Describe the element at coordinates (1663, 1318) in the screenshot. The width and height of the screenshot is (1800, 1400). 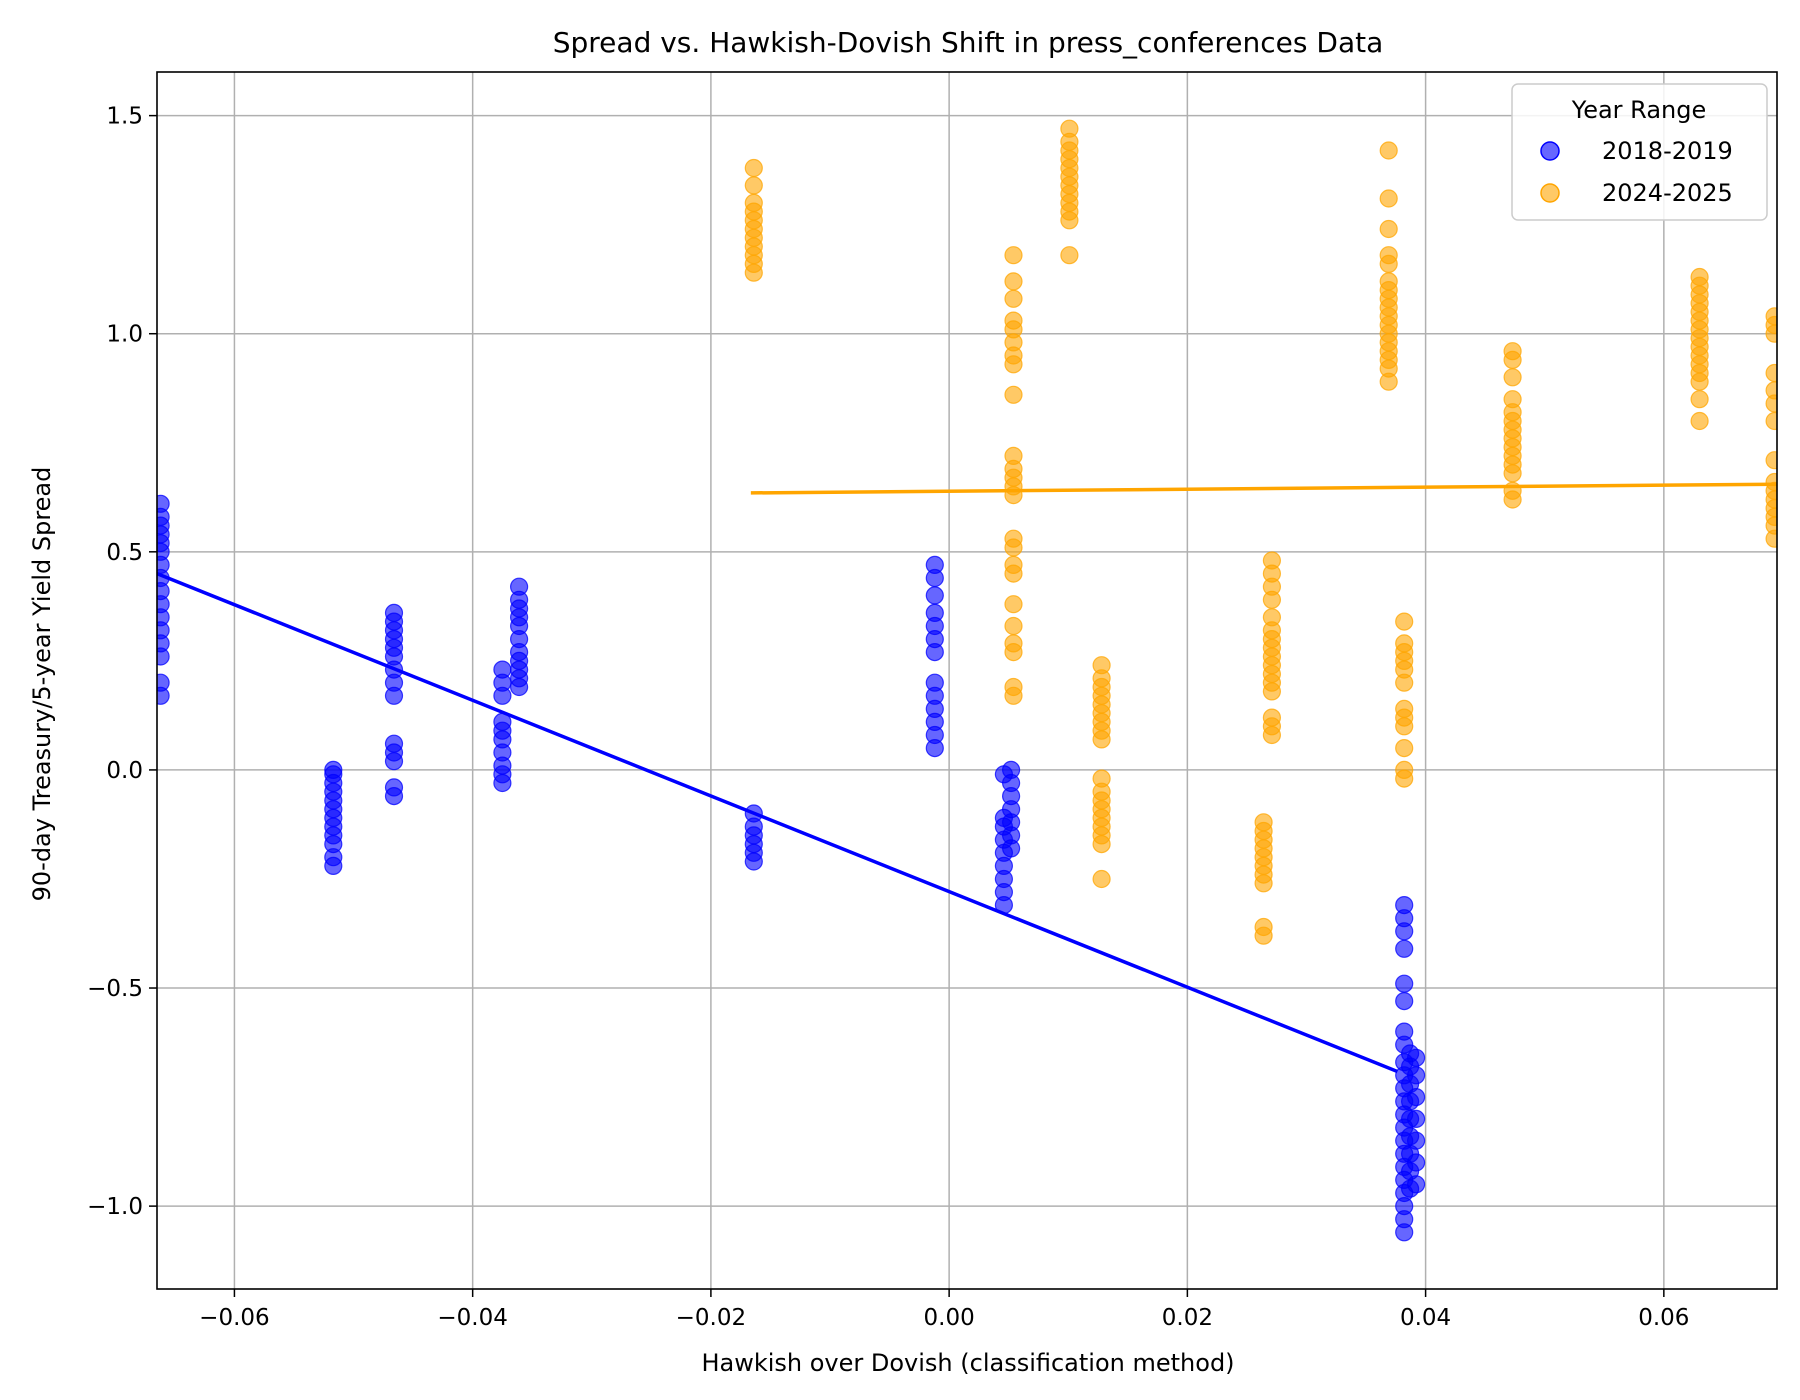
I see `x-tick-label: 0.06` at that location.